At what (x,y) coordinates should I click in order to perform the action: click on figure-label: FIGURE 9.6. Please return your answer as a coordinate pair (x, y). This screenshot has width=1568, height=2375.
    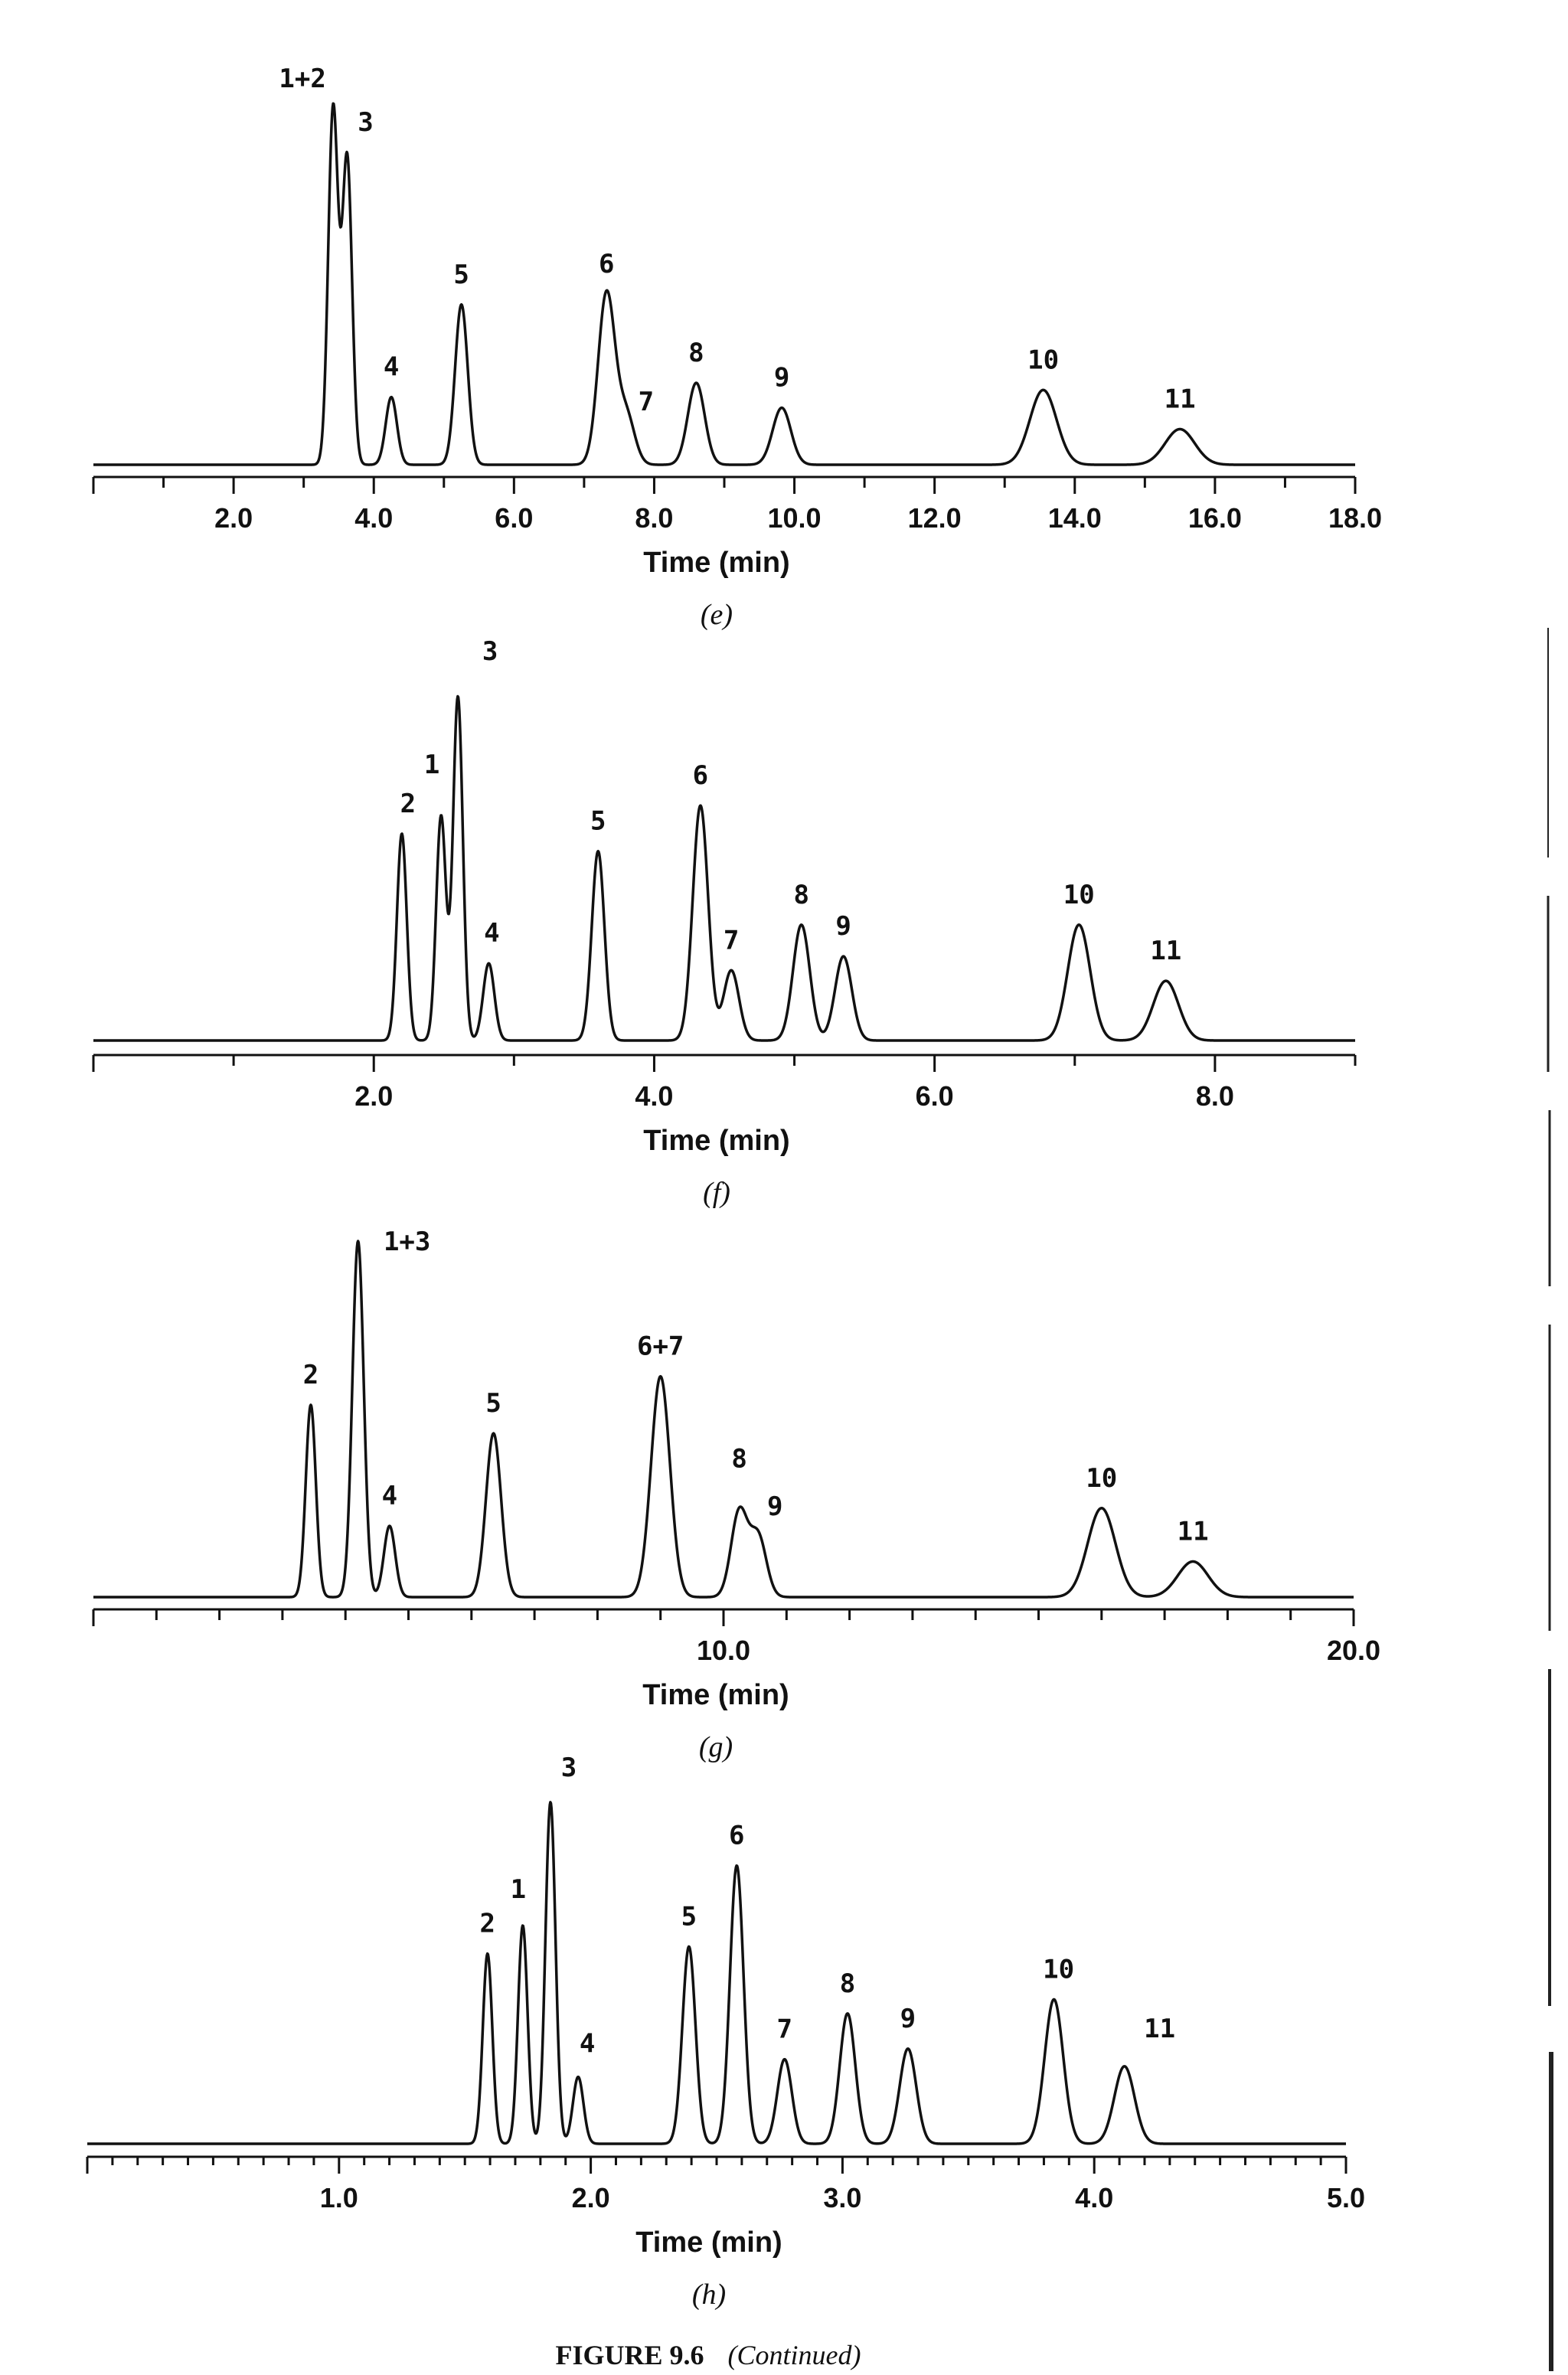
    Looking at the image, I should click on (630, 2355).